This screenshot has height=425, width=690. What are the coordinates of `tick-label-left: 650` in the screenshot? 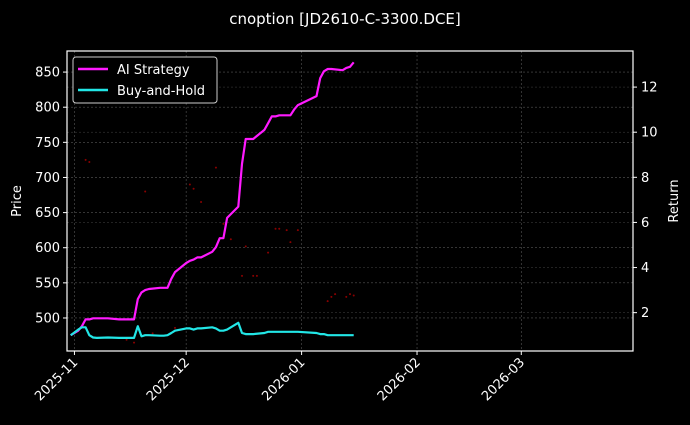 It's located at (47, 213).